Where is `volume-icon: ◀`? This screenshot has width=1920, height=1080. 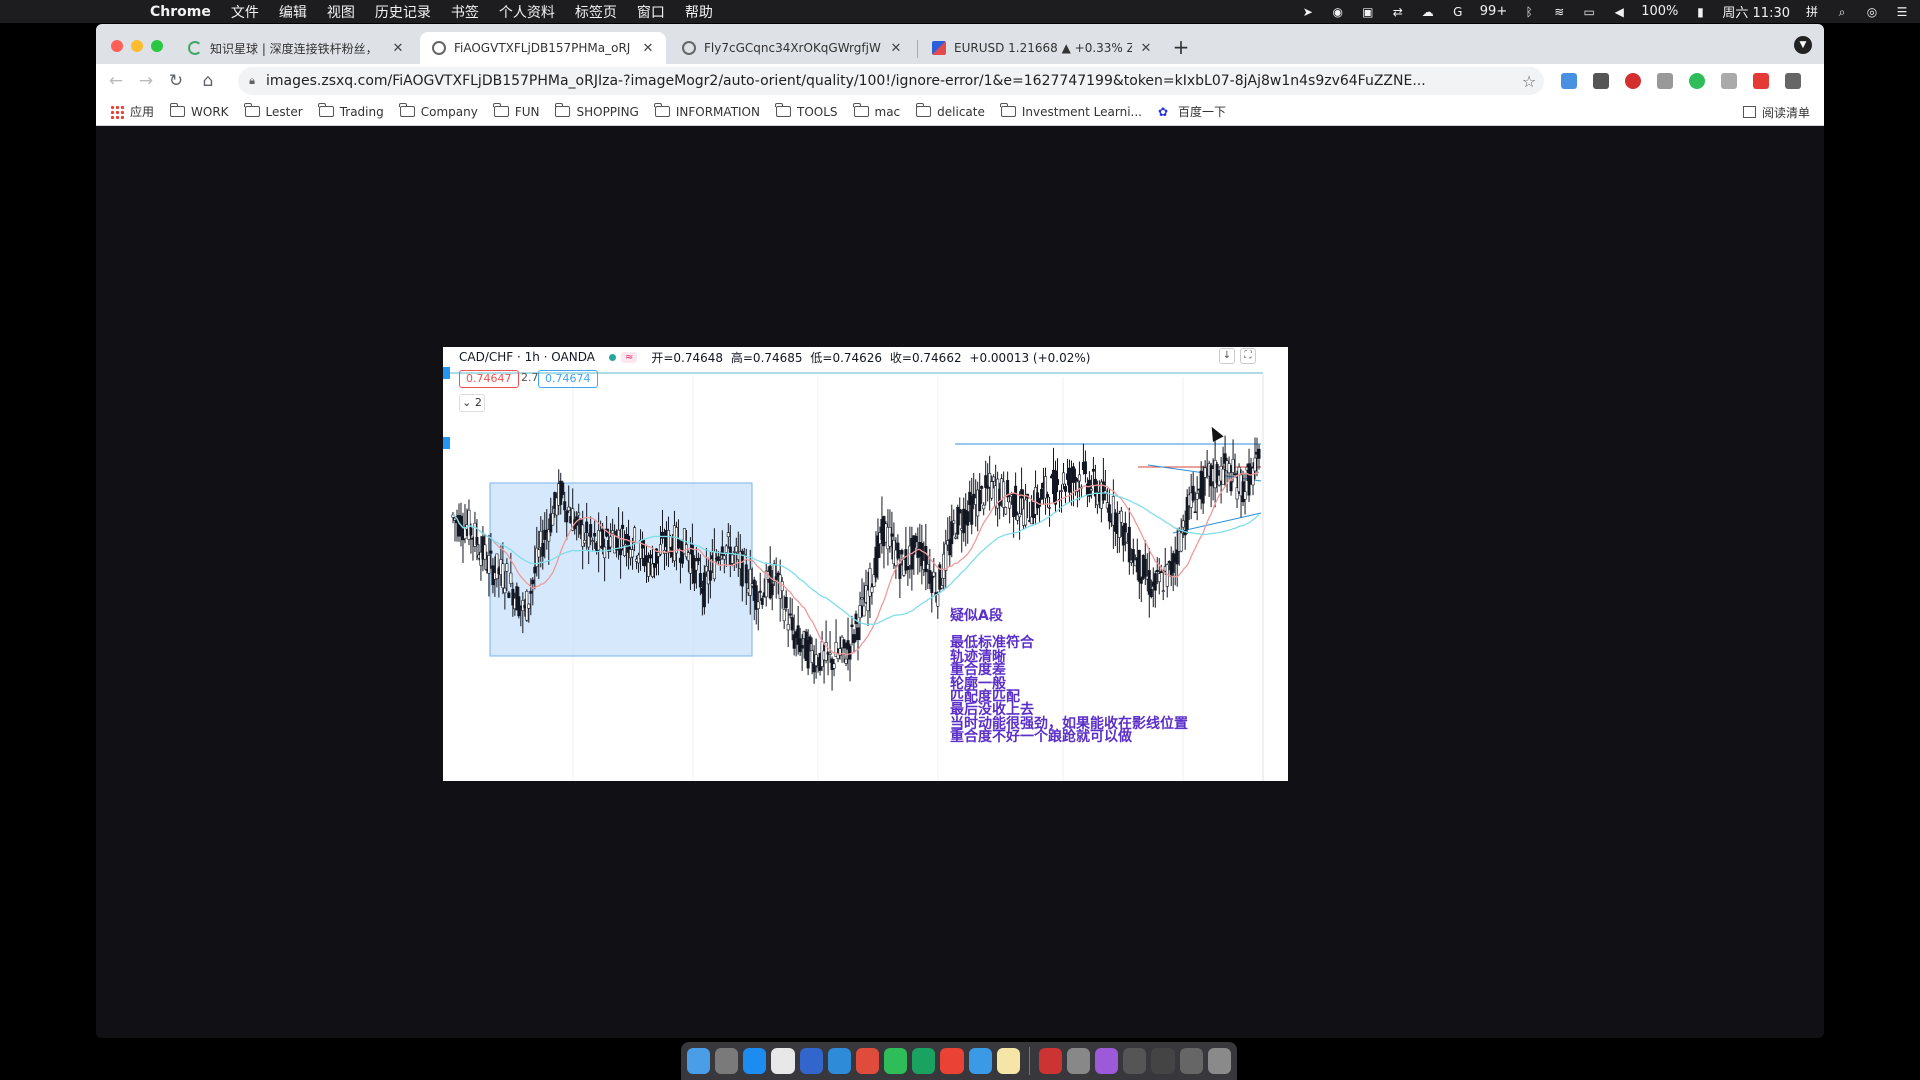 volume-icon: ◀ is located at coordinates (1619, 11).